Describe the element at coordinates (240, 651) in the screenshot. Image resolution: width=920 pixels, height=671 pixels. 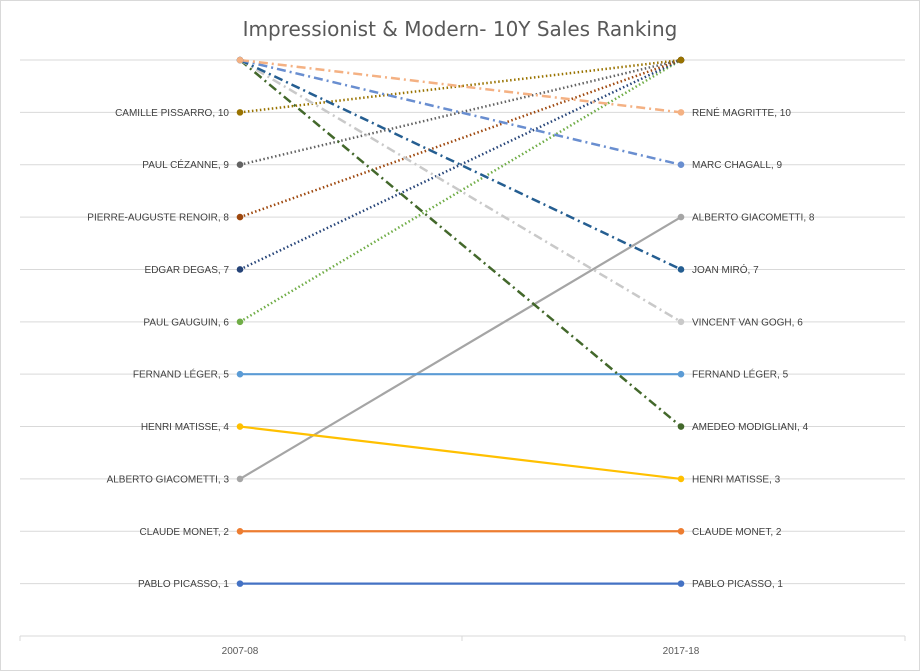
I see `x-tick-label: 2007-08` at that location.